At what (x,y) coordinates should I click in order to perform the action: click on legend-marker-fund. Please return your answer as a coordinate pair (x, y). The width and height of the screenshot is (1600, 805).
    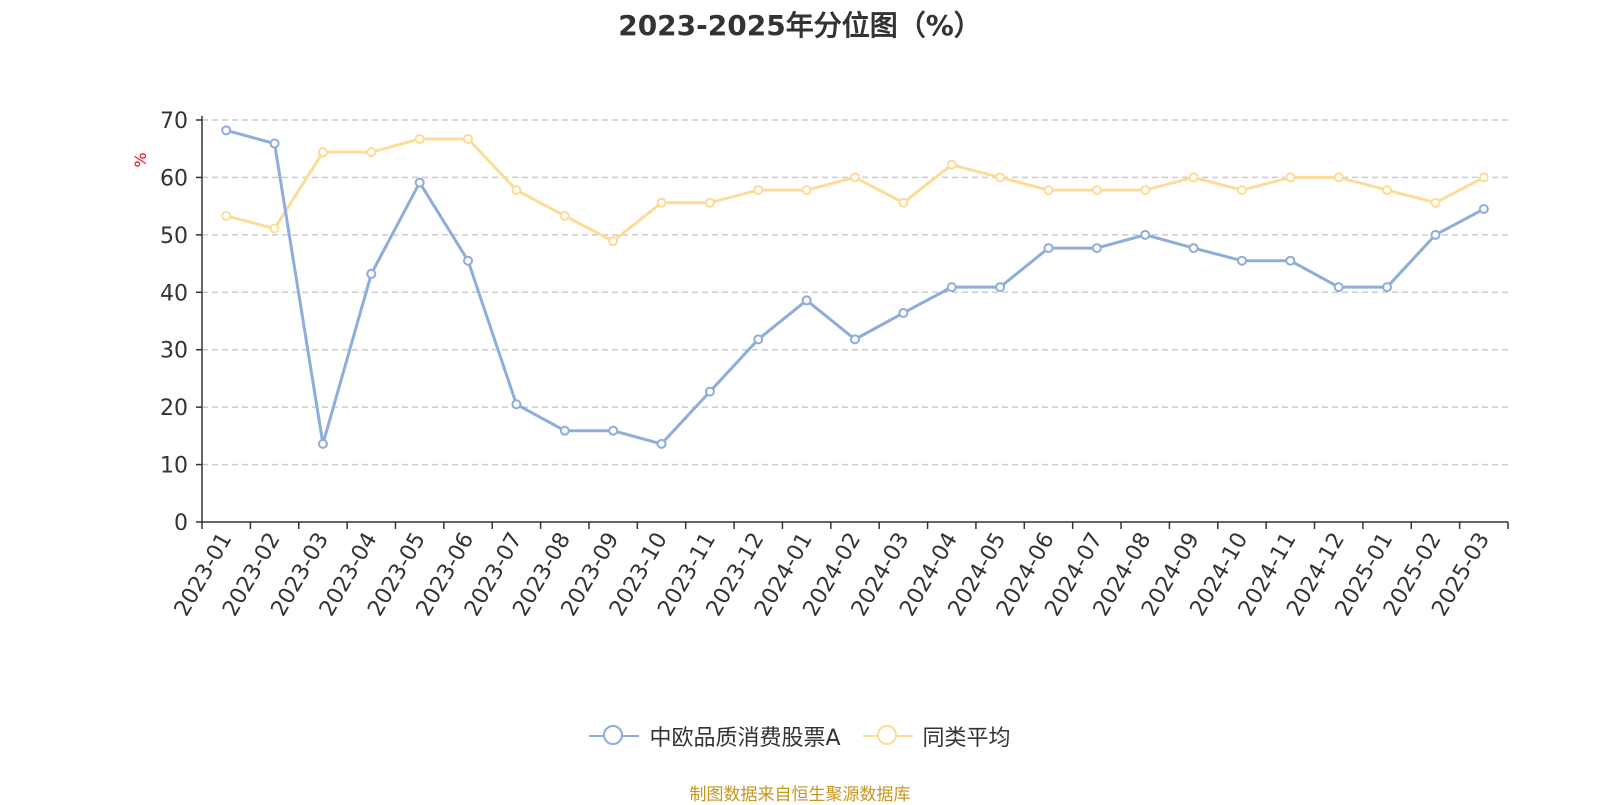
    Looking at the image, I should click on (614, 736).